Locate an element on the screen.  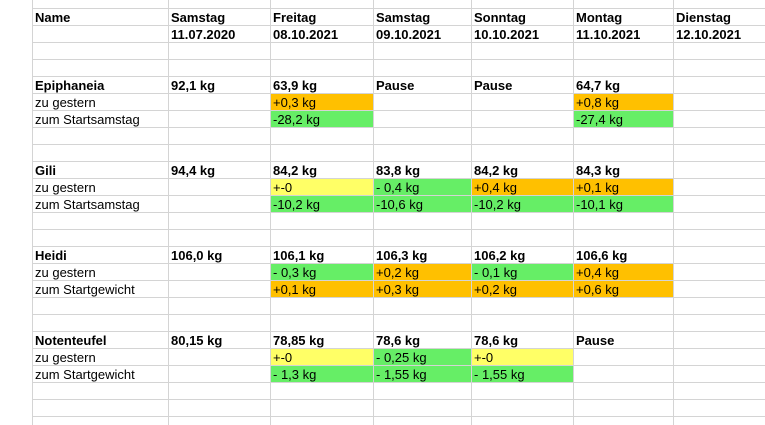
header-day: Freitag is located at coordinates (295, 17).